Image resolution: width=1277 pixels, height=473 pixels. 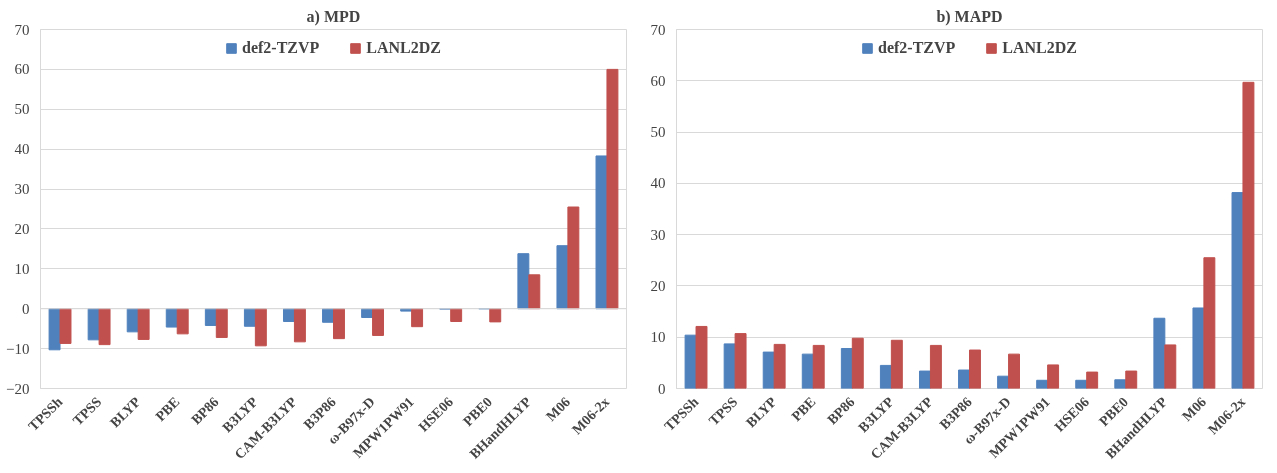 What do you see at coordinates (18, 348) in the screenshot?
I see `y-tick-label: −10` at bounding box center [18, 348].